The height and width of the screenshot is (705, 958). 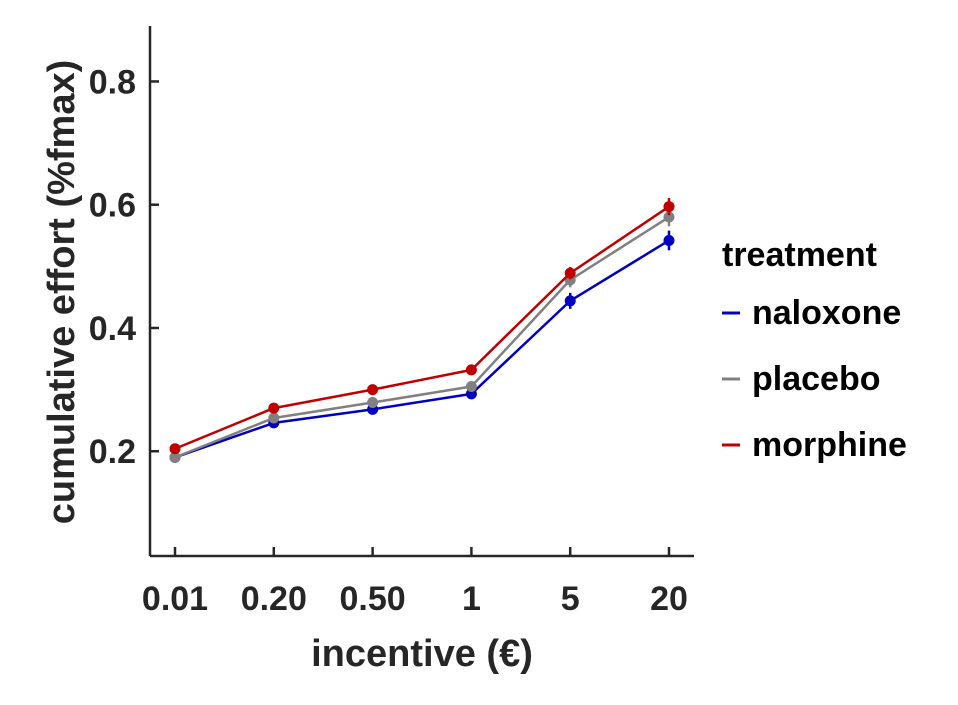 I want to click on x-tick-label: 5, so click(x=570, y=599).